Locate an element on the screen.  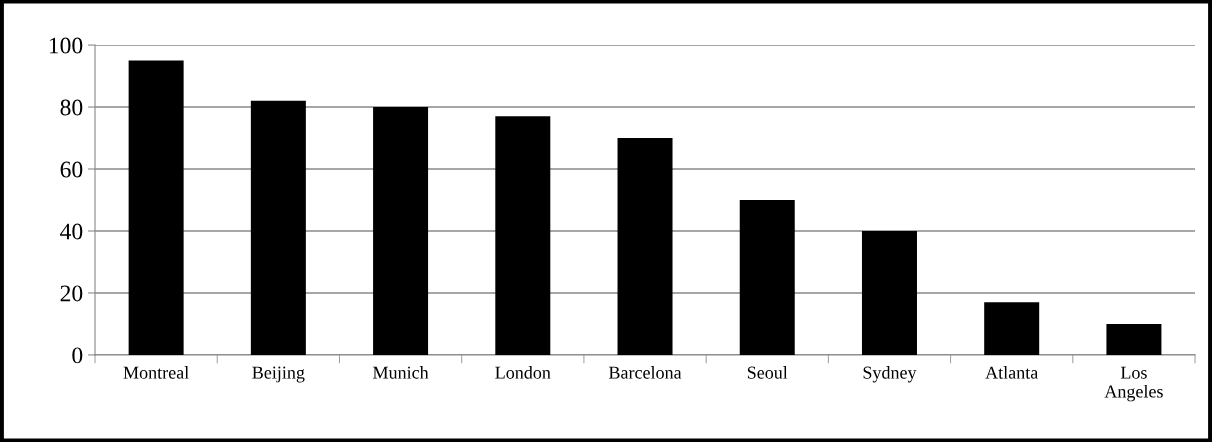
x-tick-label: Seoul is located at coordinates (767, 372).